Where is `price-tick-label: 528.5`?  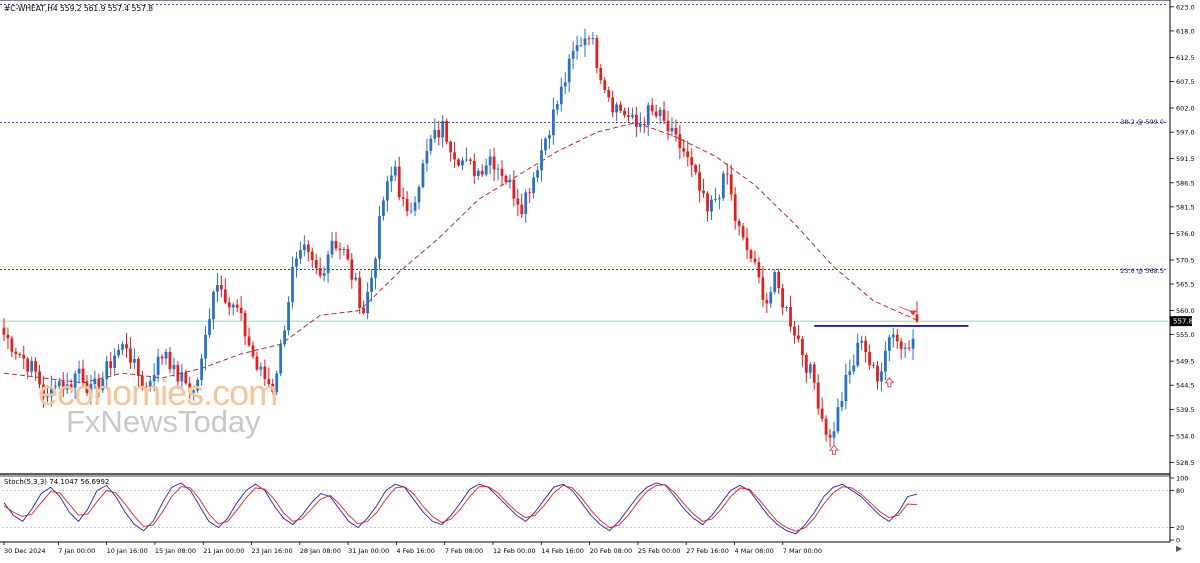 price-tick-label: 528.5 is located at coordinates (1185, 463).